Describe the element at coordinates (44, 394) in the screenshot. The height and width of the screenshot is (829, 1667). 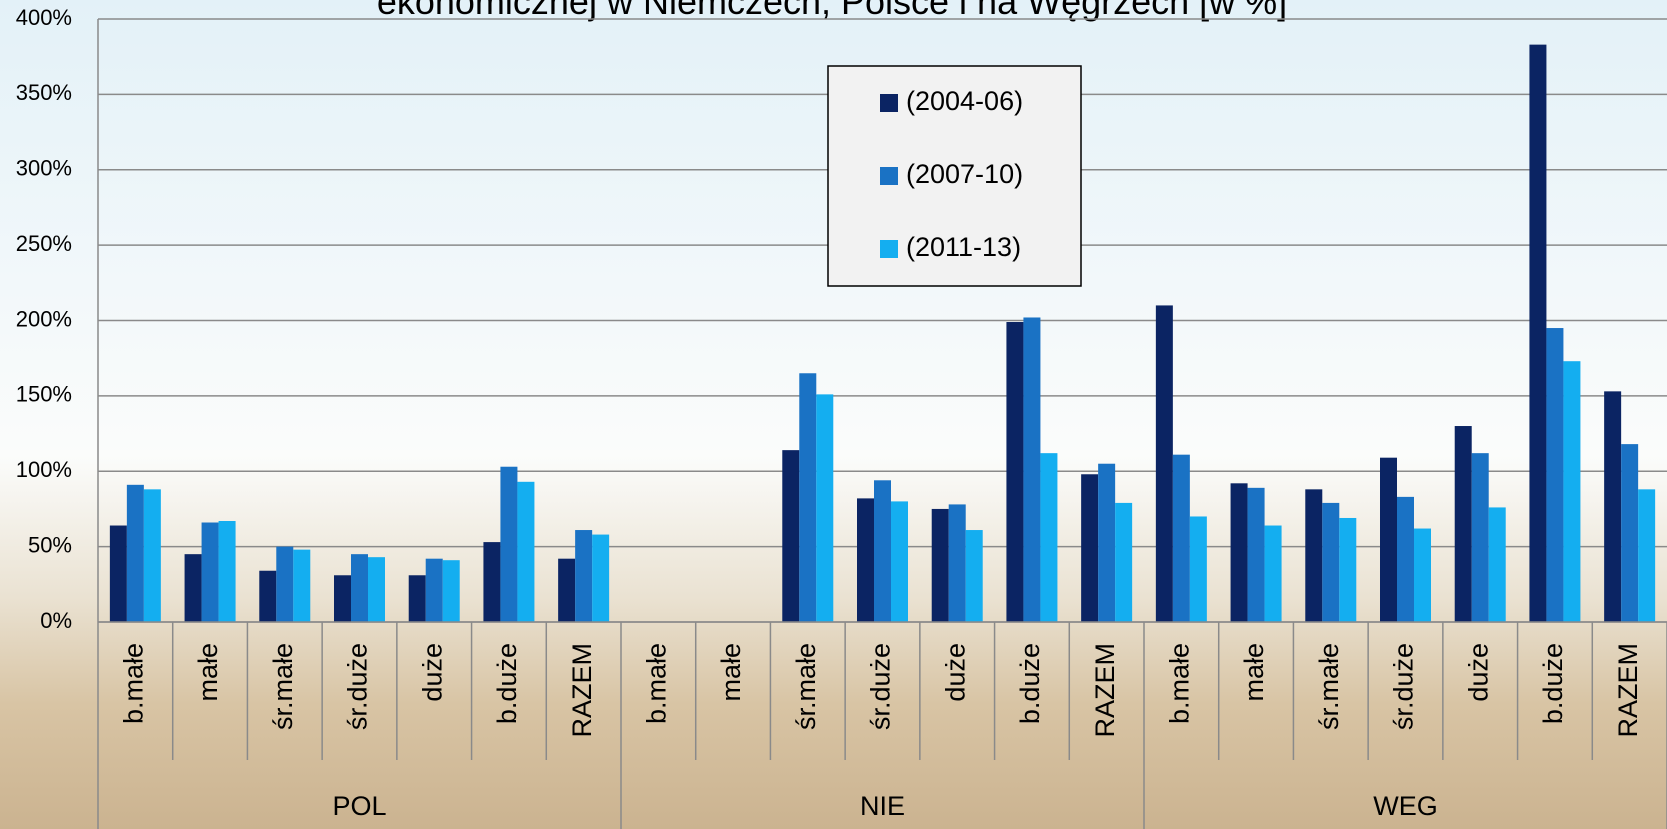
I see `y-tick-label: 150%` at that location.